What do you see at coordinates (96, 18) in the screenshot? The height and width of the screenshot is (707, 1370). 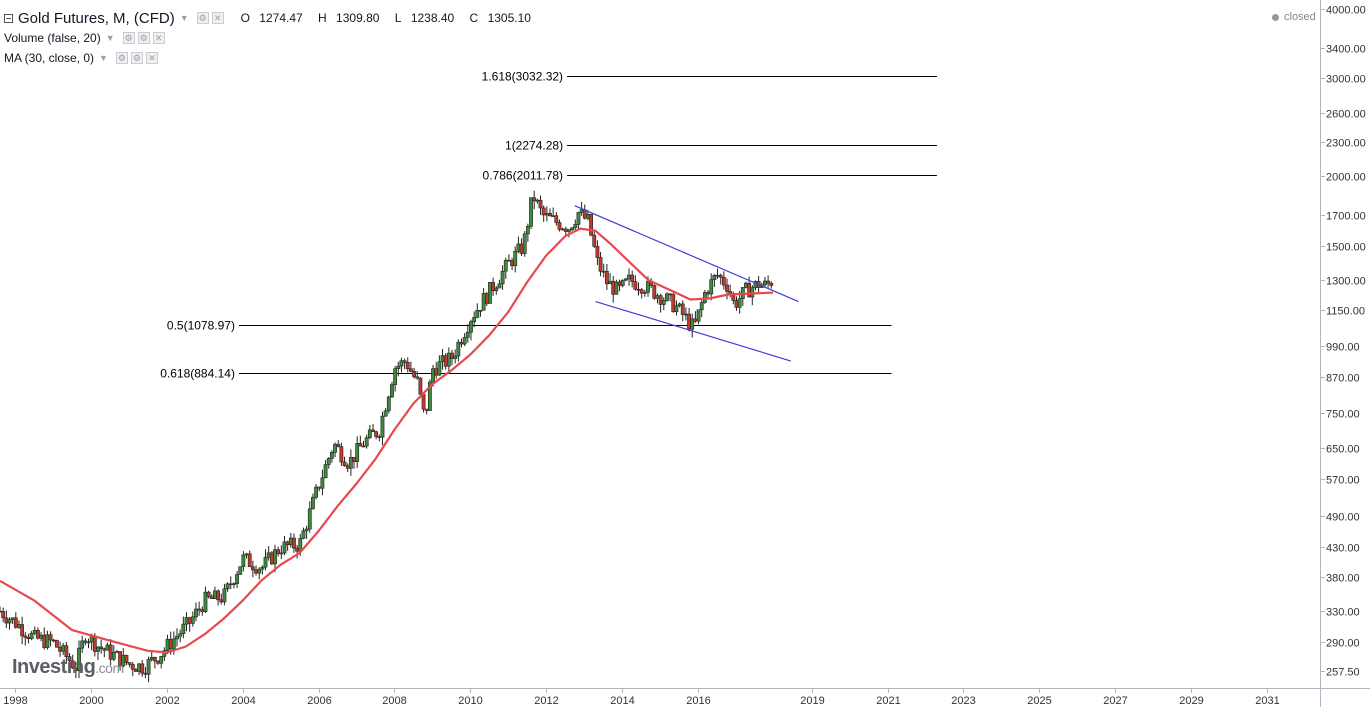 I see `symbol-title: Gold Futures, M, (CFD)` at bounding box center [96, 18].